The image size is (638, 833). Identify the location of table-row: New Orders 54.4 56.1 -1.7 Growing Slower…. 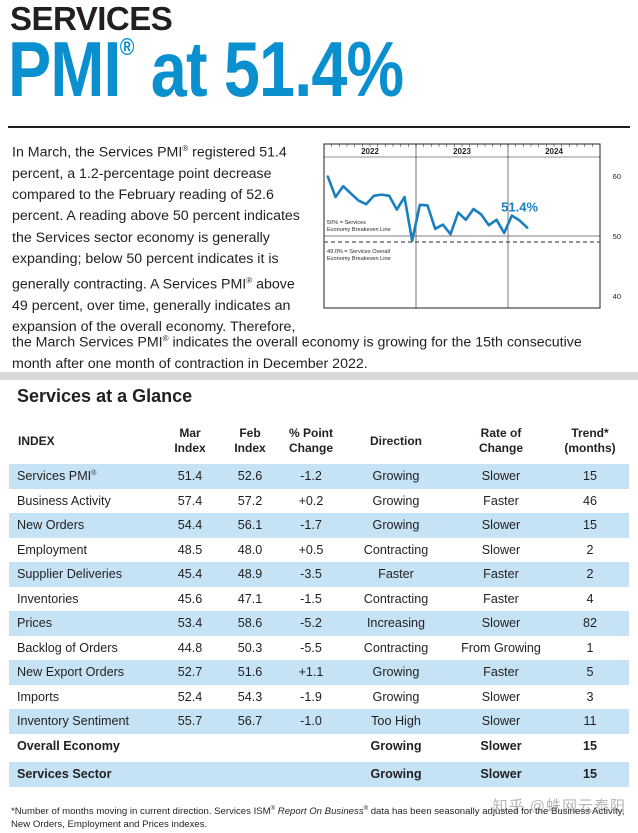
(319, 525).